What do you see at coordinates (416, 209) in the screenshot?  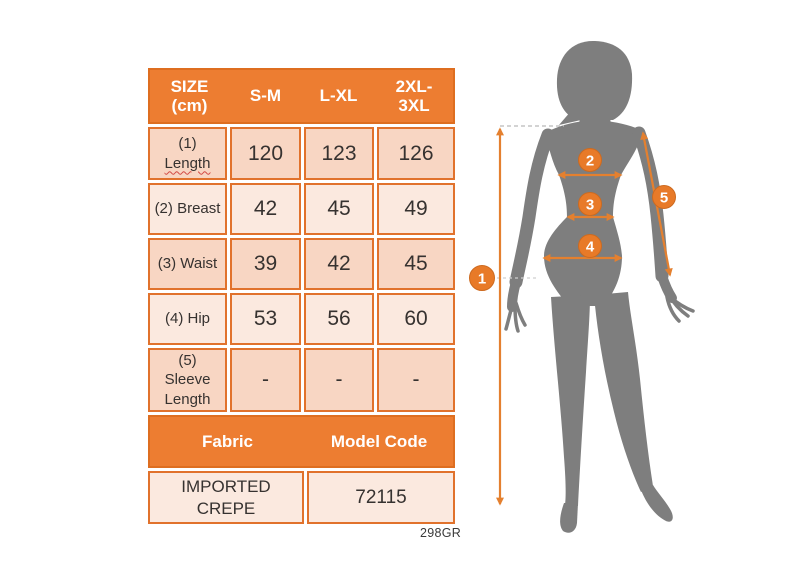 I see `breast-2xl-value: 49` at bounding box center [416, 209].